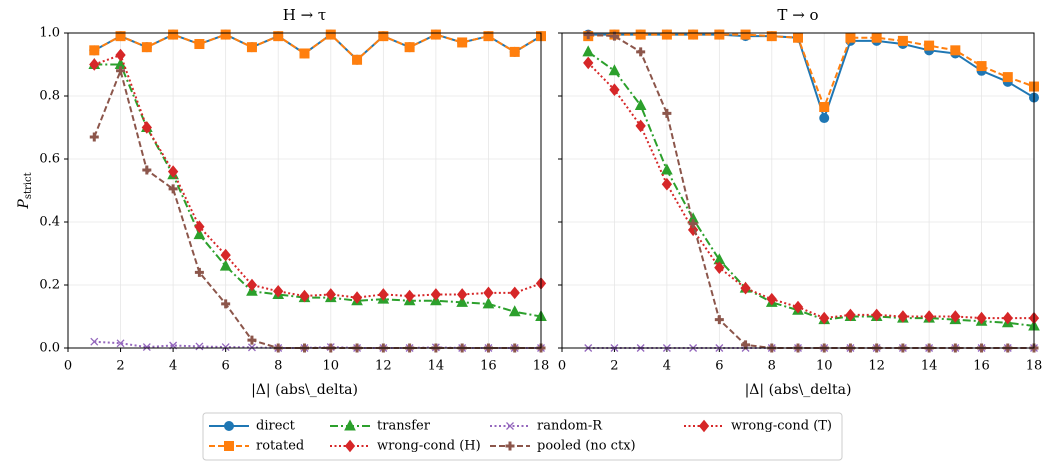 This screenshot has width=1045, height=467. What do you see at coordinates (586, 446) in the screenshot?
I see `legend-label: pooled (no ctx)` at bounding box center [586, 446].